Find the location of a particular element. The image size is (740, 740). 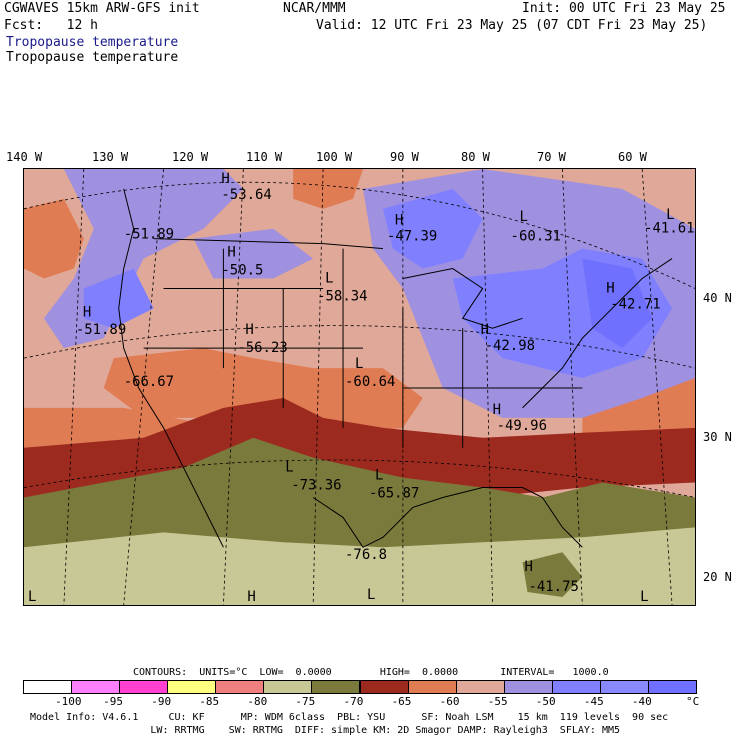

great-lakes is located at coordinates (462, 298).